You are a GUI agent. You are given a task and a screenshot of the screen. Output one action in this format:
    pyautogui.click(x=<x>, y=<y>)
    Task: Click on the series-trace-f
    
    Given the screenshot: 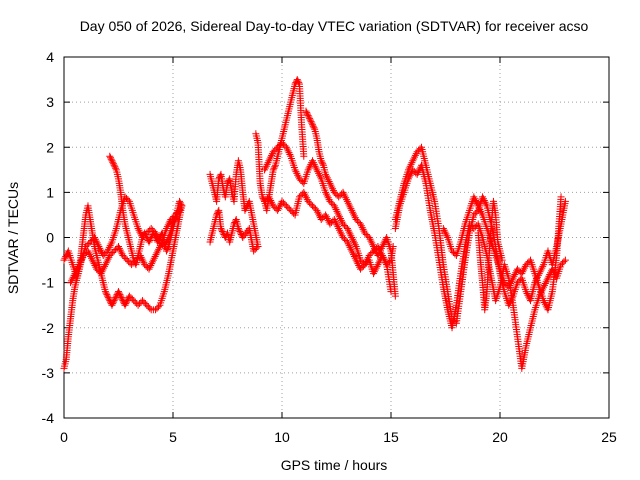 What is the action you would take?
    pyautogui.click(x=234, y=230)
    